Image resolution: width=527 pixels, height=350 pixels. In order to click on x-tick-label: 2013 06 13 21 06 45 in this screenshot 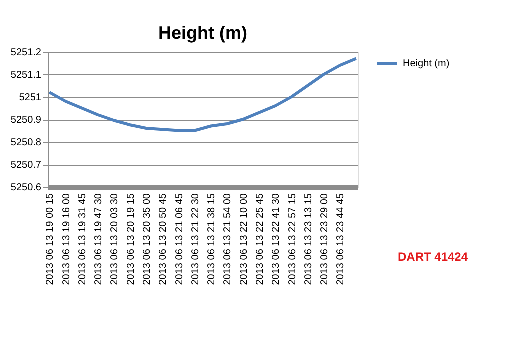, I will do `click(180, 239)`.